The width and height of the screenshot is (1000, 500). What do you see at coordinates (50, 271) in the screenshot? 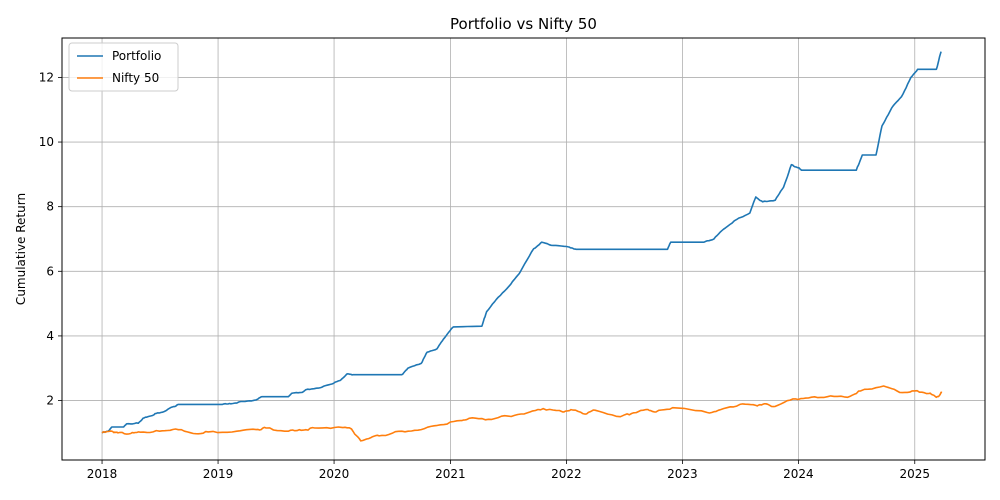
I see `y-tick-label-6: 6` at bounding box center [50, 271].